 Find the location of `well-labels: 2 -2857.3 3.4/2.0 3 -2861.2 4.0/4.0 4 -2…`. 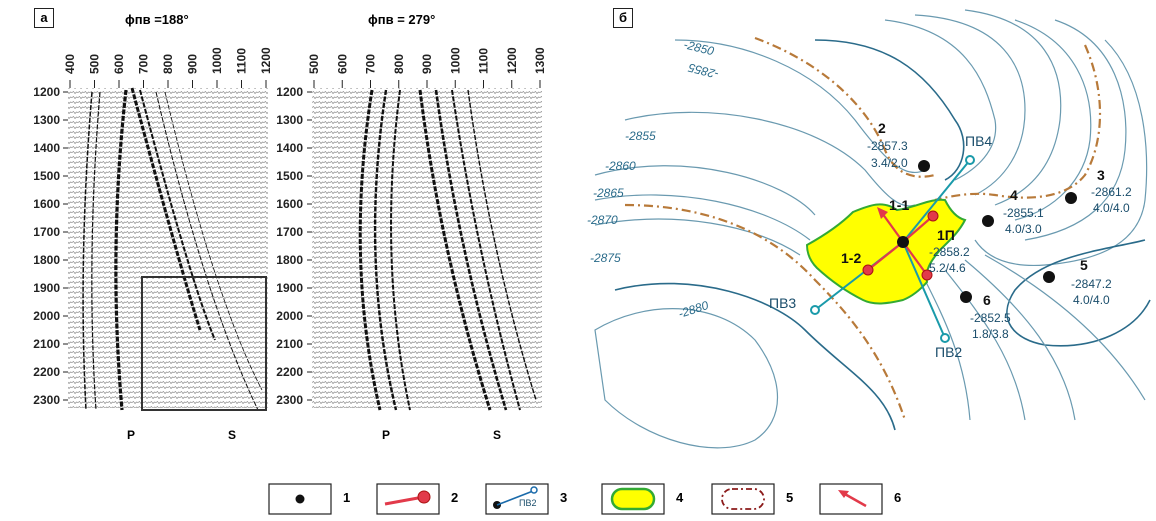

well-labels: 2 -2857.3 3.4/2.0 3 -2861.2 4.0/4.0 4 -2… is located at coordinates (999, 230).